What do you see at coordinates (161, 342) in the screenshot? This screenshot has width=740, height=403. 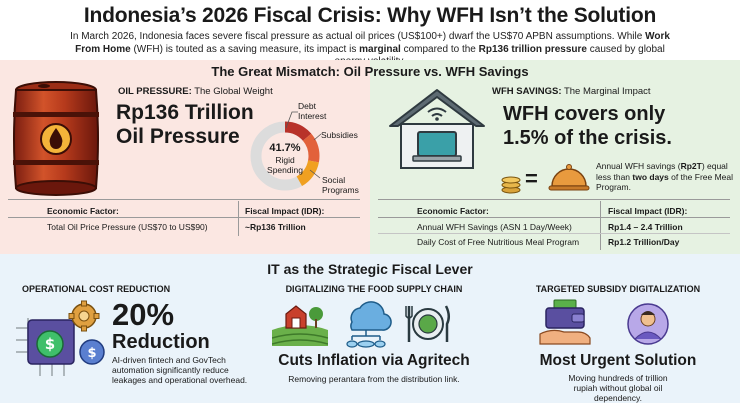 I see `op-cost-reduction-label: Reduction` at bounding box center [161, 342].